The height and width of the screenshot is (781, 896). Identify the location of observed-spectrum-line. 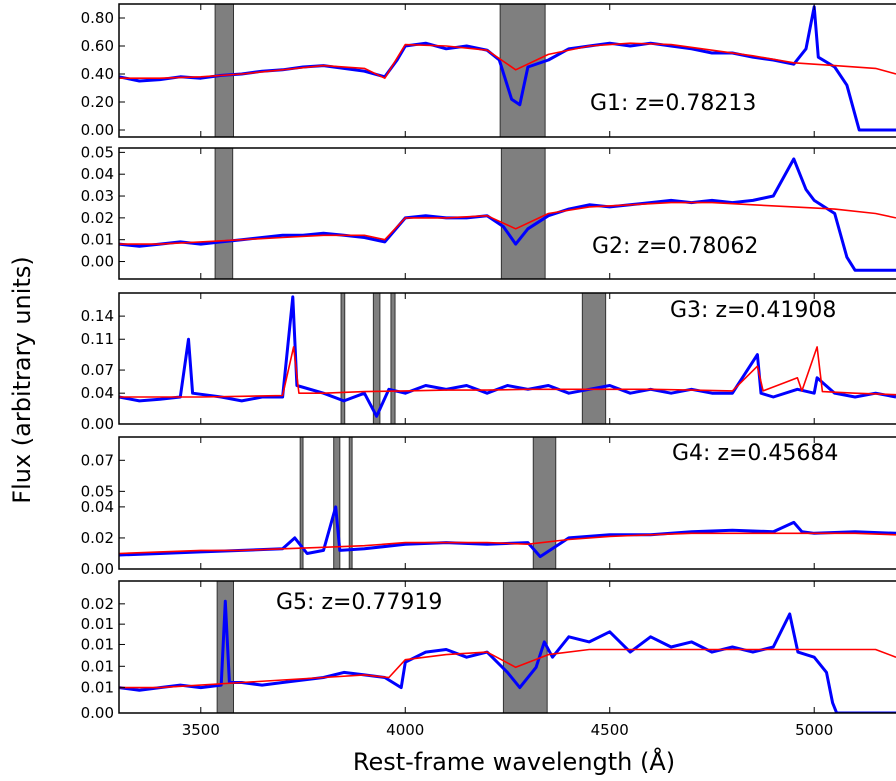
(507, 532).